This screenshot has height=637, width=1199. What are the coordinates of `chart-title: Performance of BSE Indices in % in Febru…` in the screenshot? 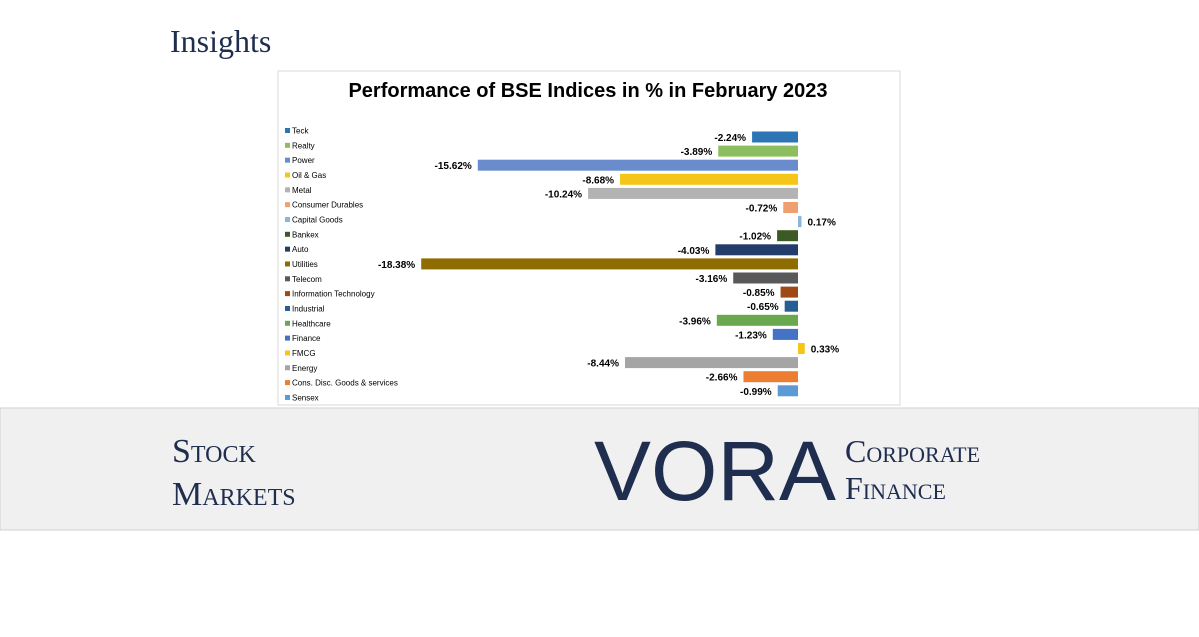 It's located at (587, 91).